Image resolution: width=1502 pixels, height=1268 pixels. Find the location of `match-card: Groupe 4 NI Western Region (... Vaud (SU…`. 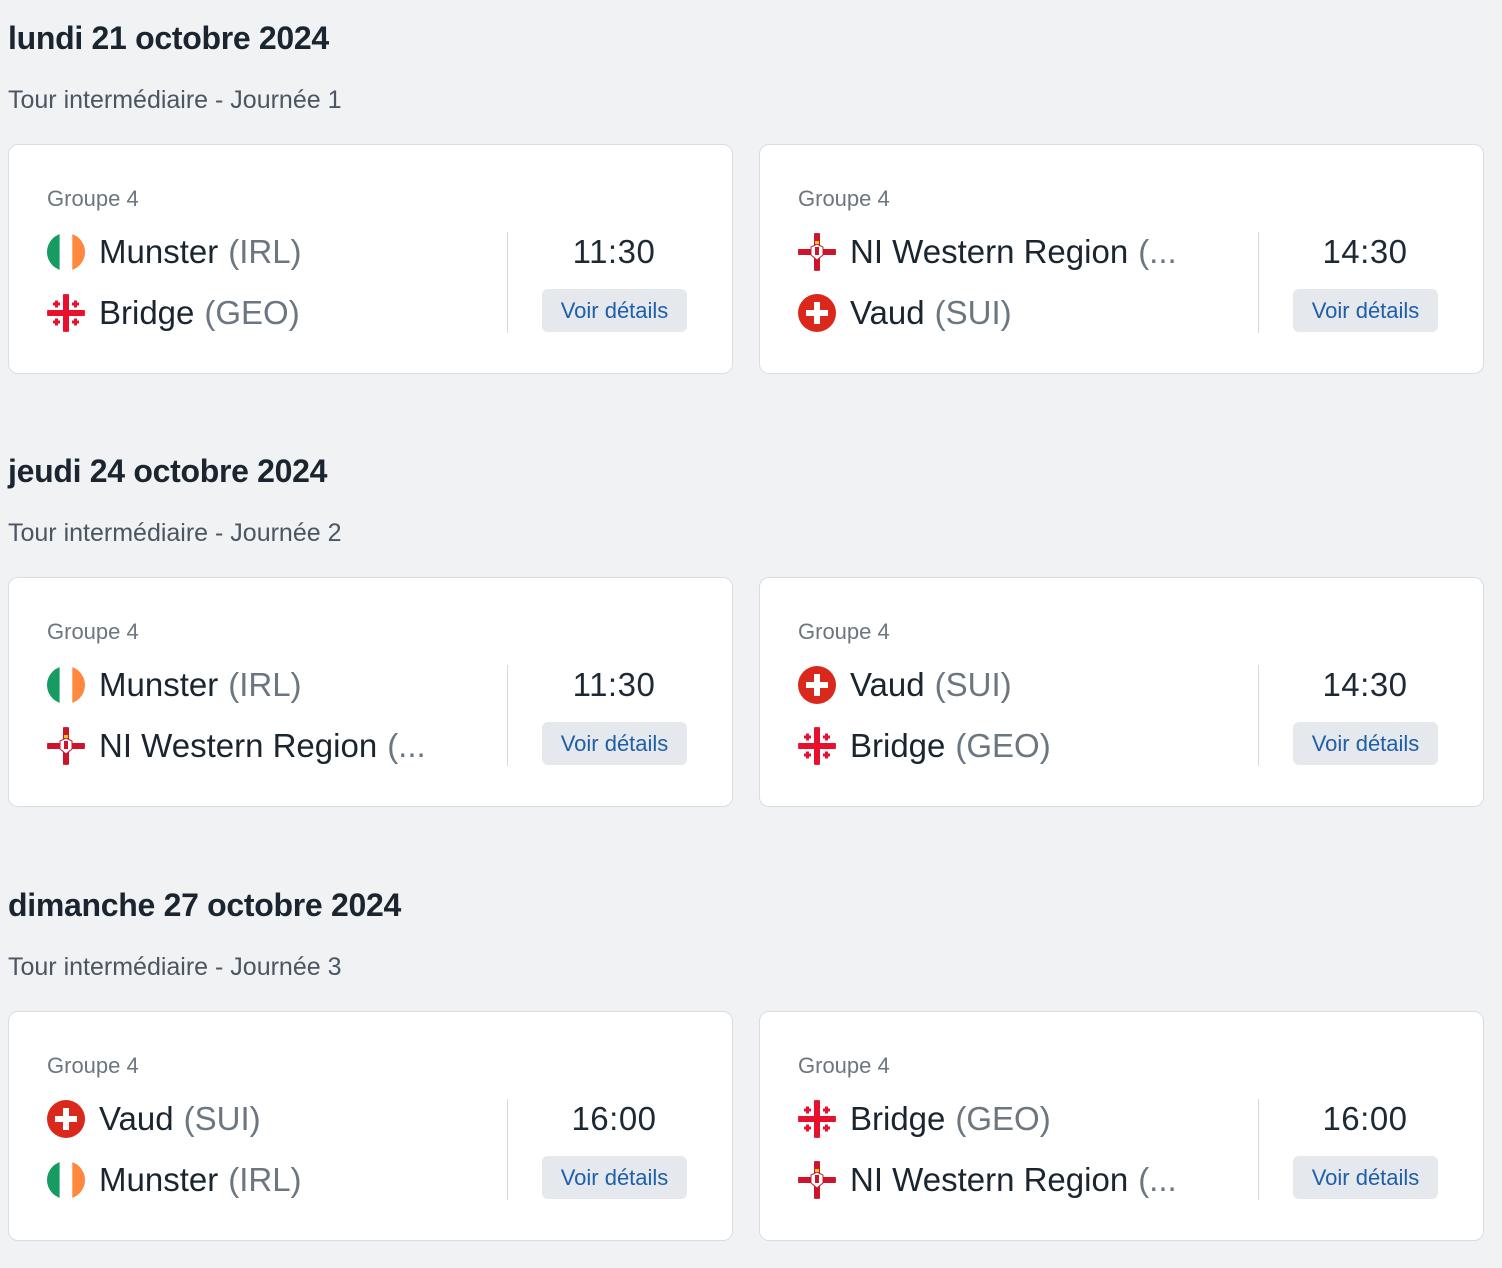

match-card: Groupe 4 NI Western Region (... Vaud (SU… is located at coordinates (1121, 259).